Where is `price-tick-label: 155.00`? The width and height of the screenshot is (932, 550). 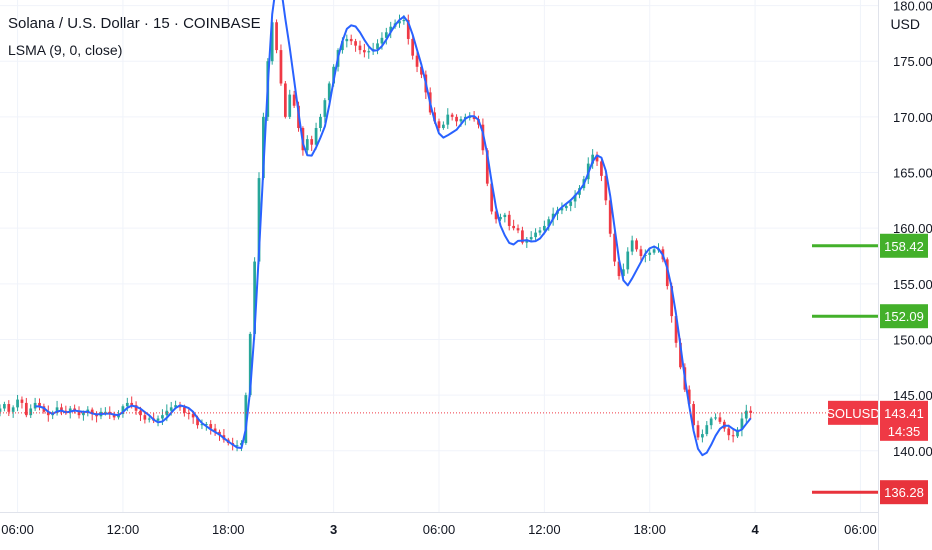 price-tick-label: 155.00 is located at coordinates (912, 284).